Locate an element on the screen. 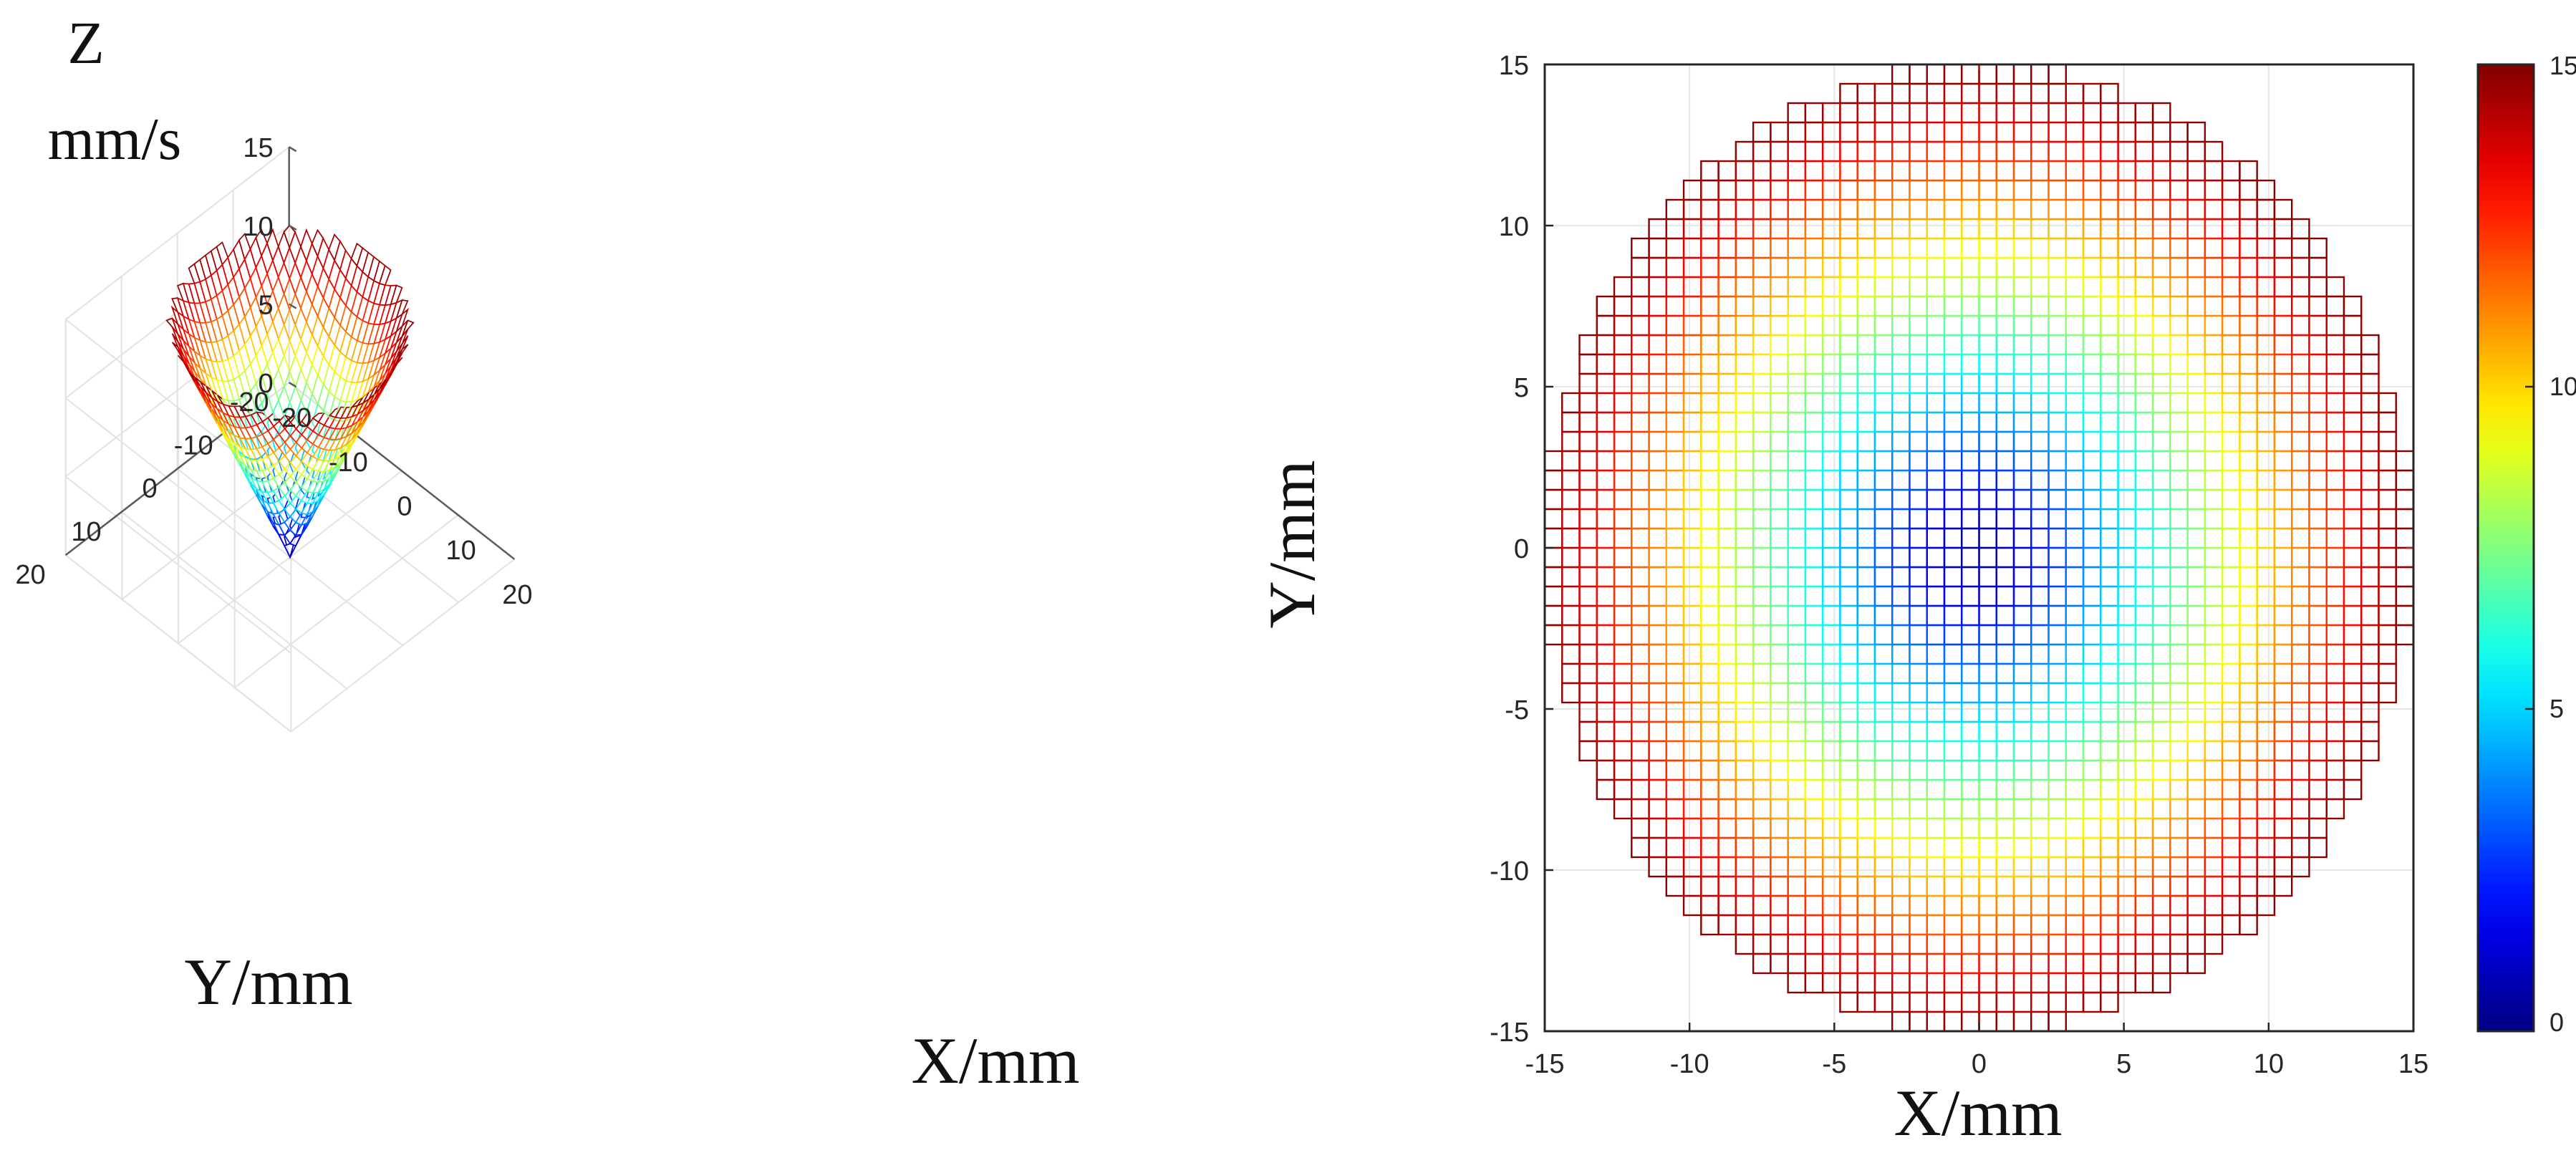  y-tick-label: 15 is located at coordinates (1514, 66).